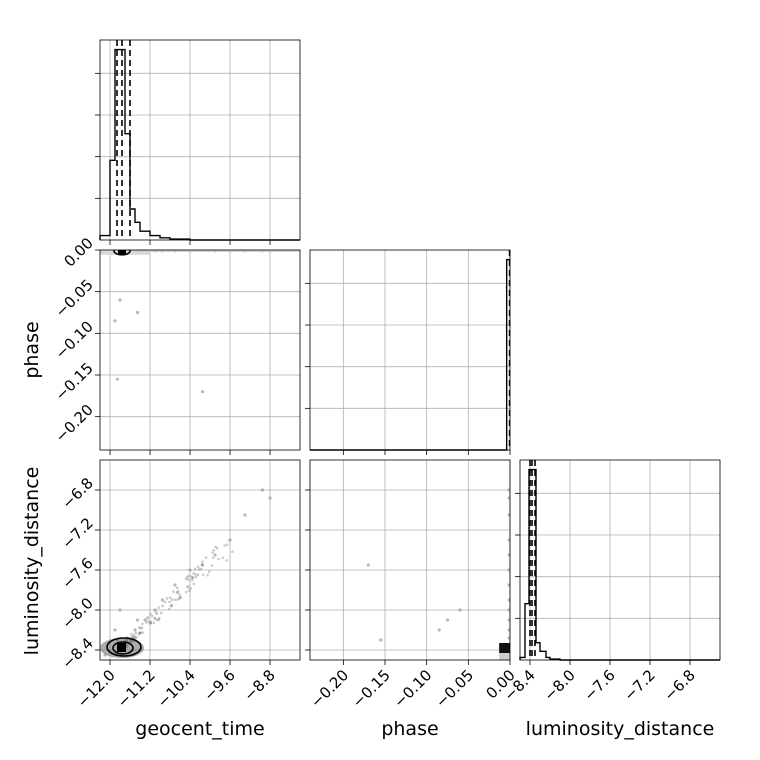 This screenshot has width=760, height=760. Describe the element at coordinates (74, 381) in the screenshot. I see `y-tick-label: −0.15` at that location.